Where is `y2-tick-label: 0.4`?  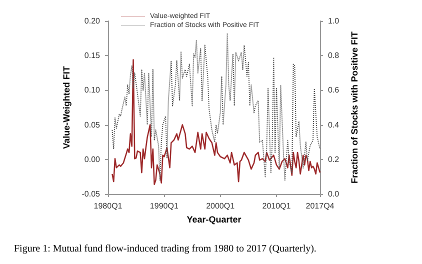 y2-tick-label: 0.4 is located at coordinates (334, 125).